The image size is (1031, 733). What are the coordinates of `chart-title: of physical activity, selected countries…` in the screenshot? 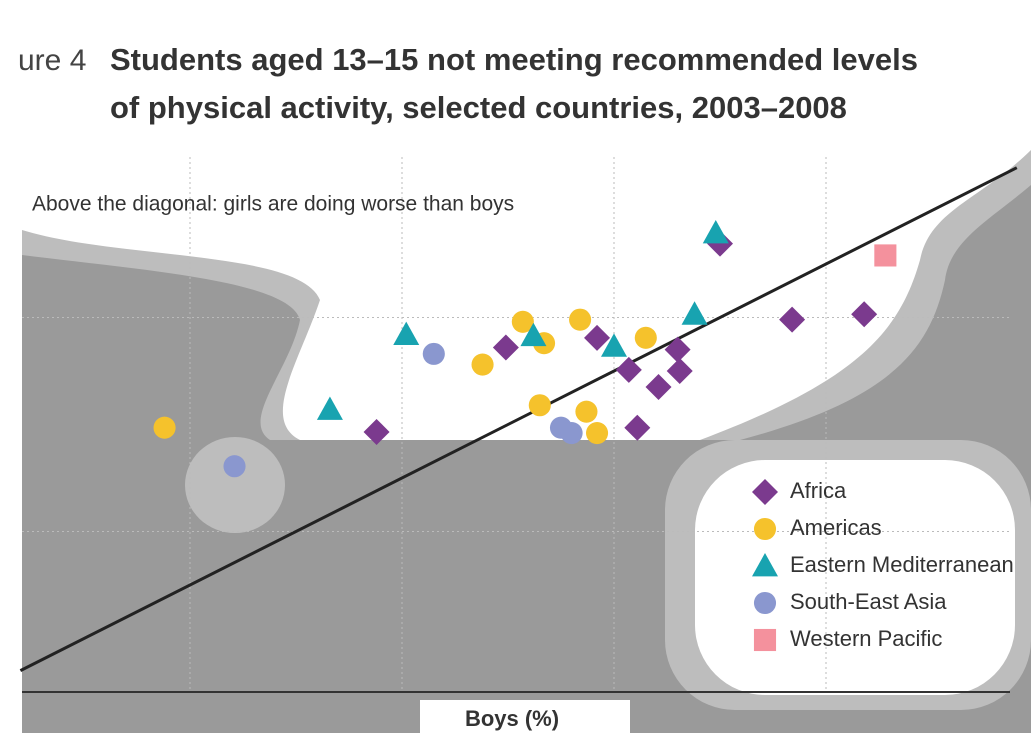 It's located at (478, 107).